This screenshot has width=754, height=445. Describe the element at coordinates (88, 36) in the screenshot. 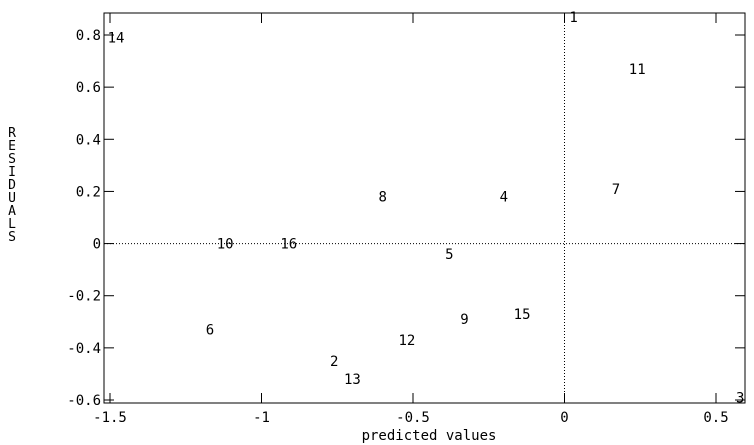

I see `y-tick-label: 0.8` at that location.